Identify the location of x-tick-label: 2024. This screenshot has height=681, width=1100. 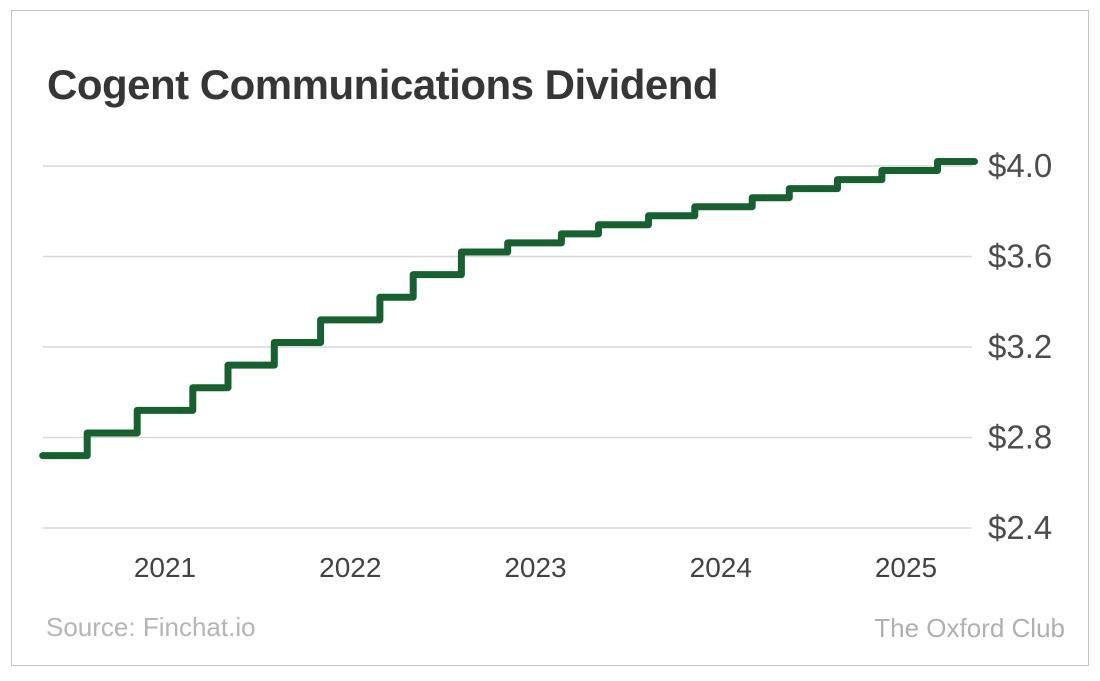
(721, 567).